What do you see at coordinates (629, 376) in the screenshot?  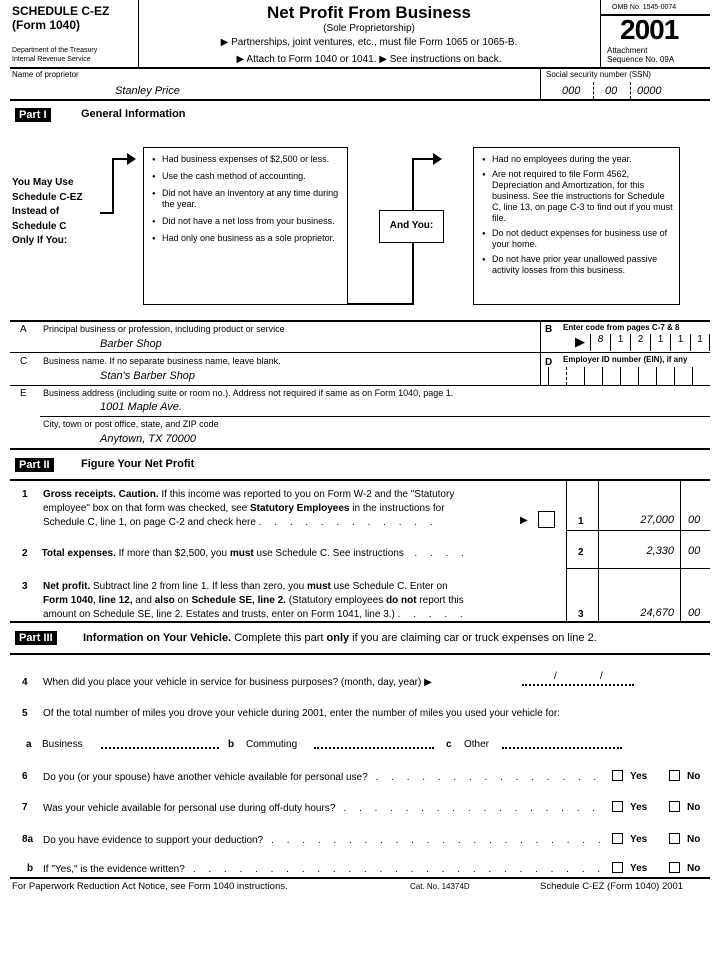 I see `ein-field` at bounding box center [629, 376].